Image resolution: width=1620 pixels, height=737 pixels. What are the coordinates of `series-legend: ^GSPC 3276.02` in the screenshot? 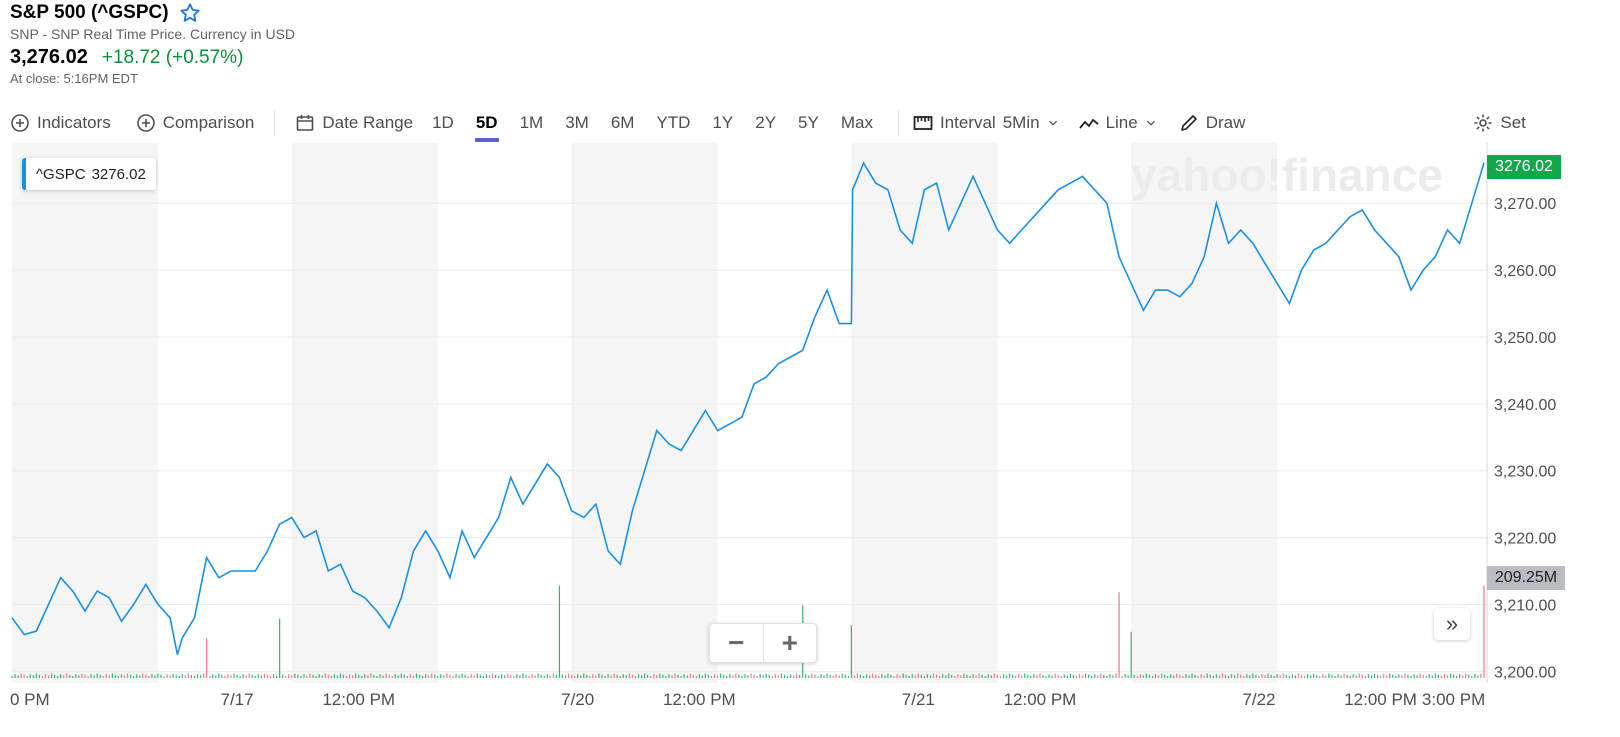 It's located at (89, 174).